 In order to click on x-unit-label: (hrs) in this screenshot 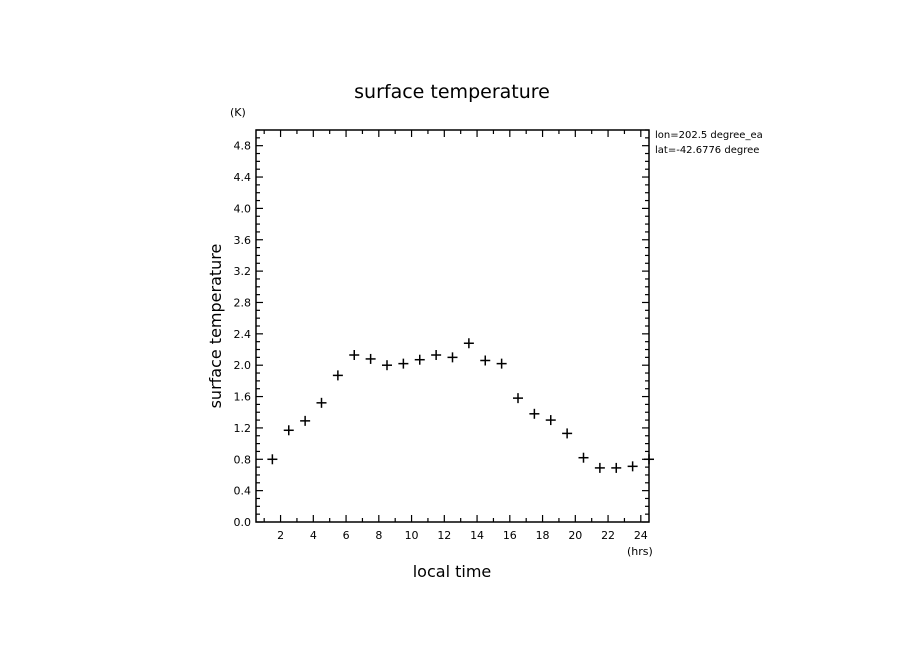, I will do `click(640, 551)`.